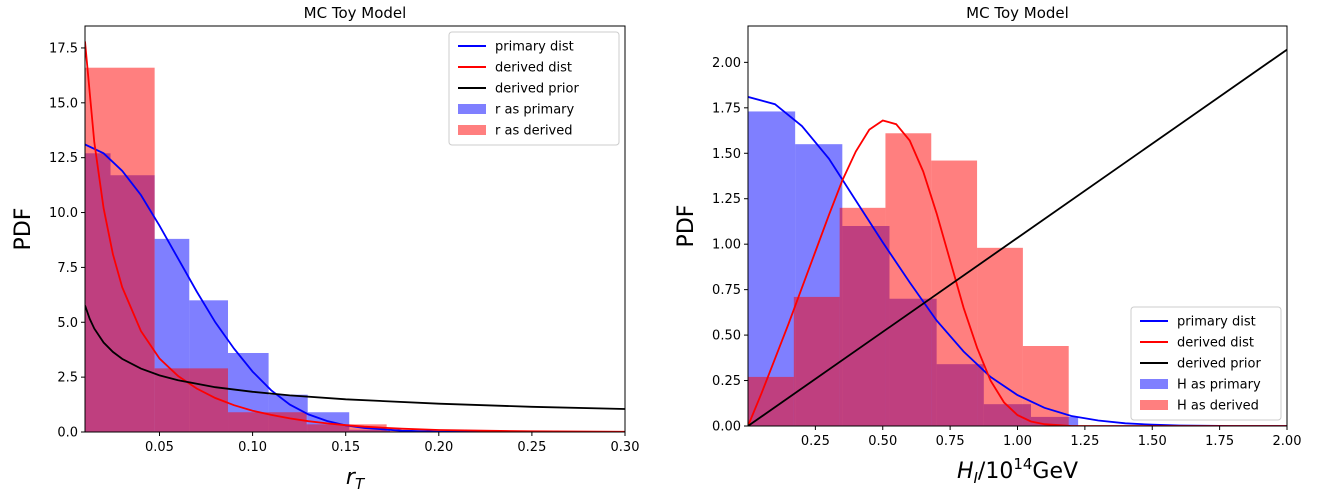 Image resolution: width=1323 pixels, height=498 pixels. What do you see at coordinates (63, 158) in the screenshot?
I see `y-tick-label: 12.5` at bounding box center [63, 158].